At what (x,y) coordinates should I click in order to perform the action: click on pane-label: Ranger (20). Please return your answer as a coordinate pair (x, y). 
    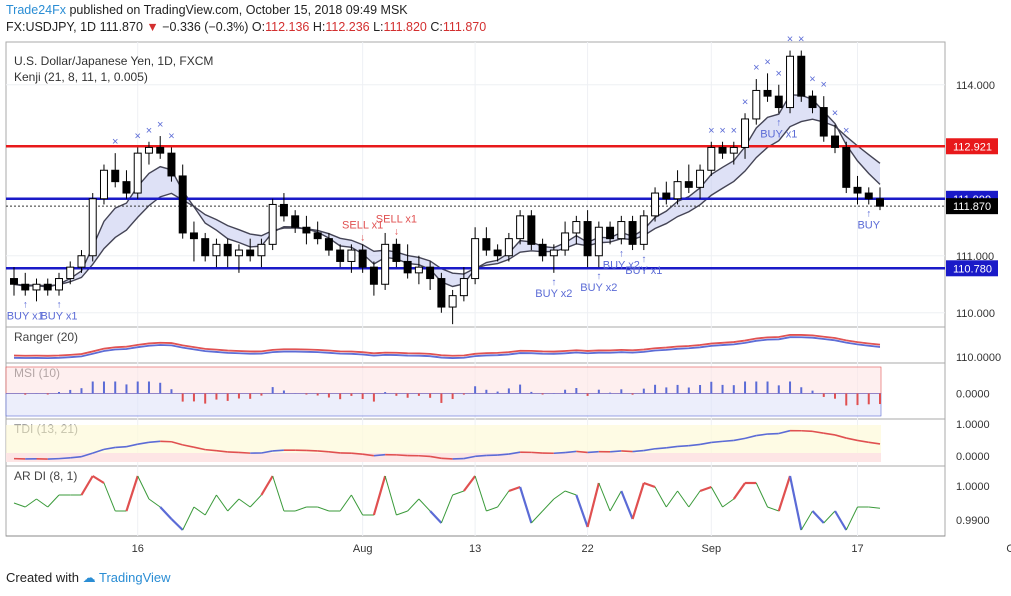
    Looking at the image, I should click on (46, 337).